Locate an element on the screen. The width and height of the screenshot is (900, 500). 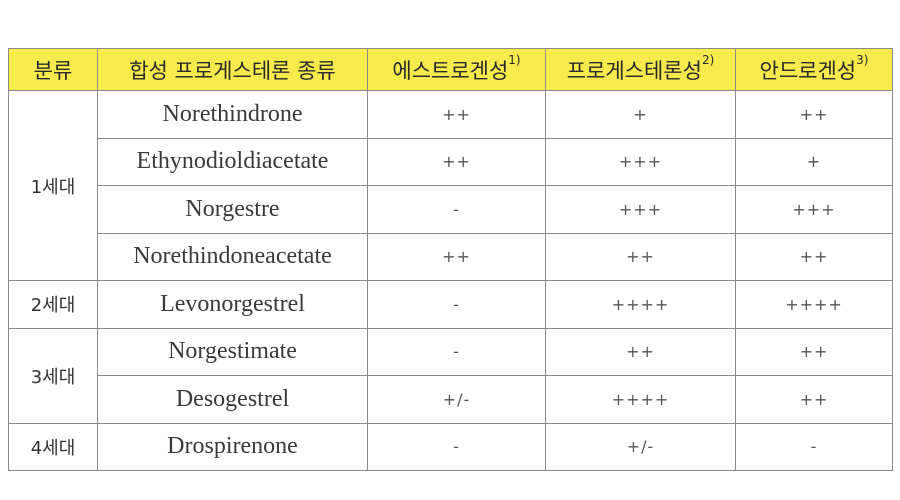
header-estrogenic-label: 에스트로겐성 is located at coordinates (450, 70).